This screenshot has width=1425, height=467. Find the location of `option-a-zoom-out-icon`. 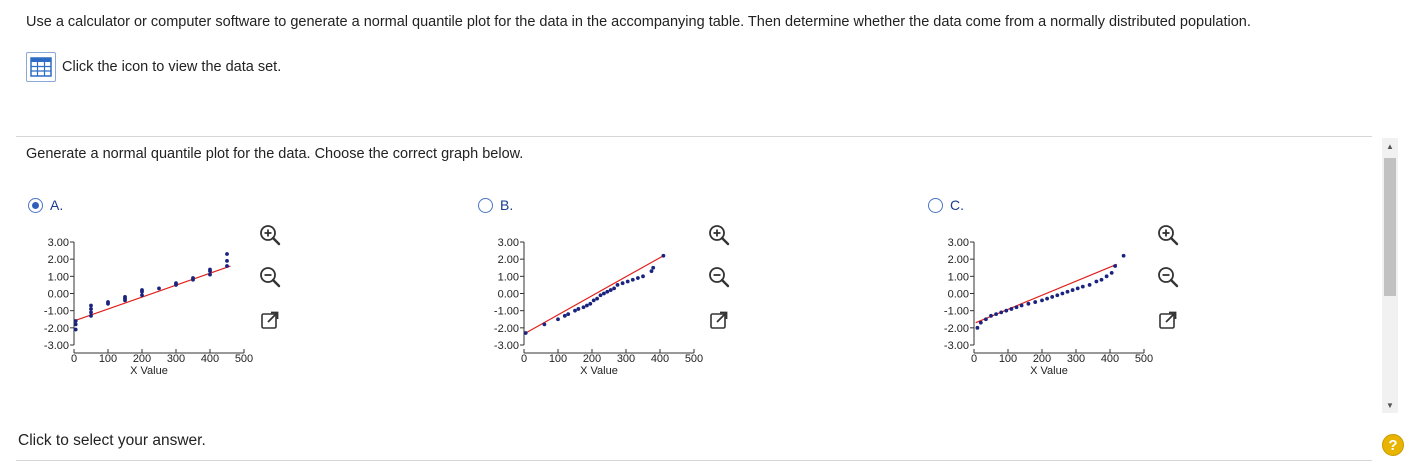

option-a-zoom-out-icon is located at coordinates (270, 277).